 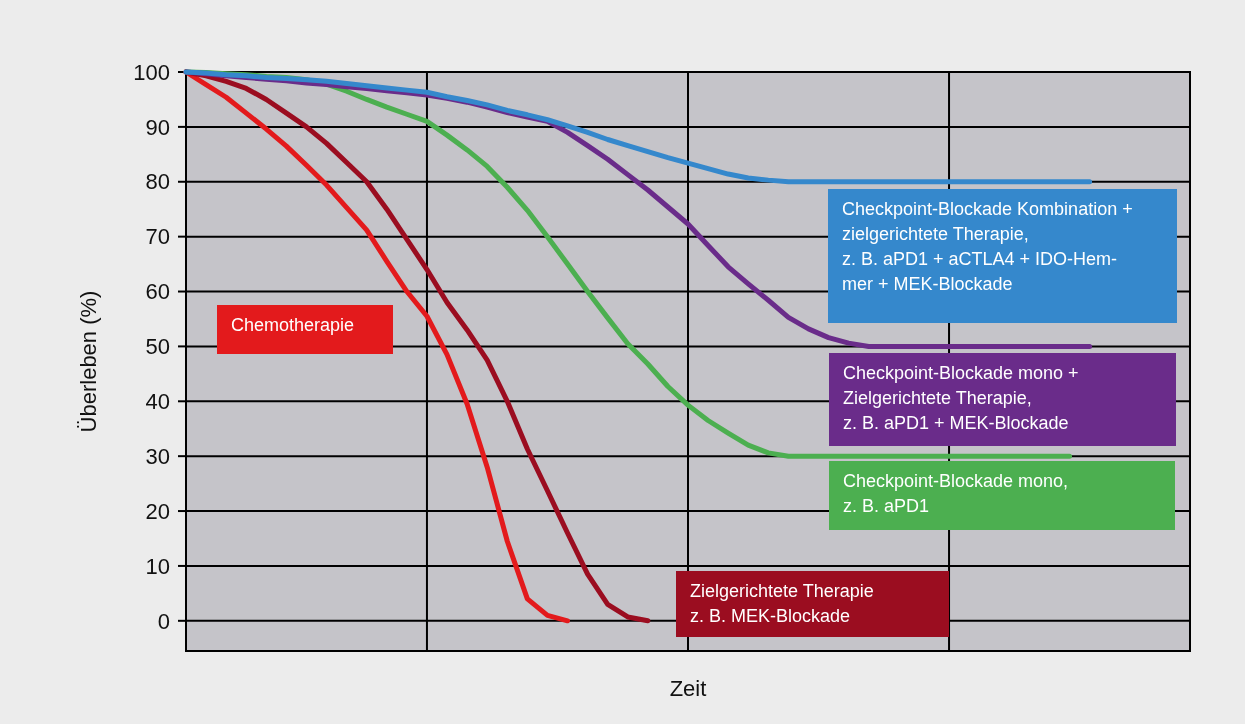 What do you see at coordinates (157, 237) in the screenshot?
I see `y-tick-label: 70` at bounding box center [157, 237].